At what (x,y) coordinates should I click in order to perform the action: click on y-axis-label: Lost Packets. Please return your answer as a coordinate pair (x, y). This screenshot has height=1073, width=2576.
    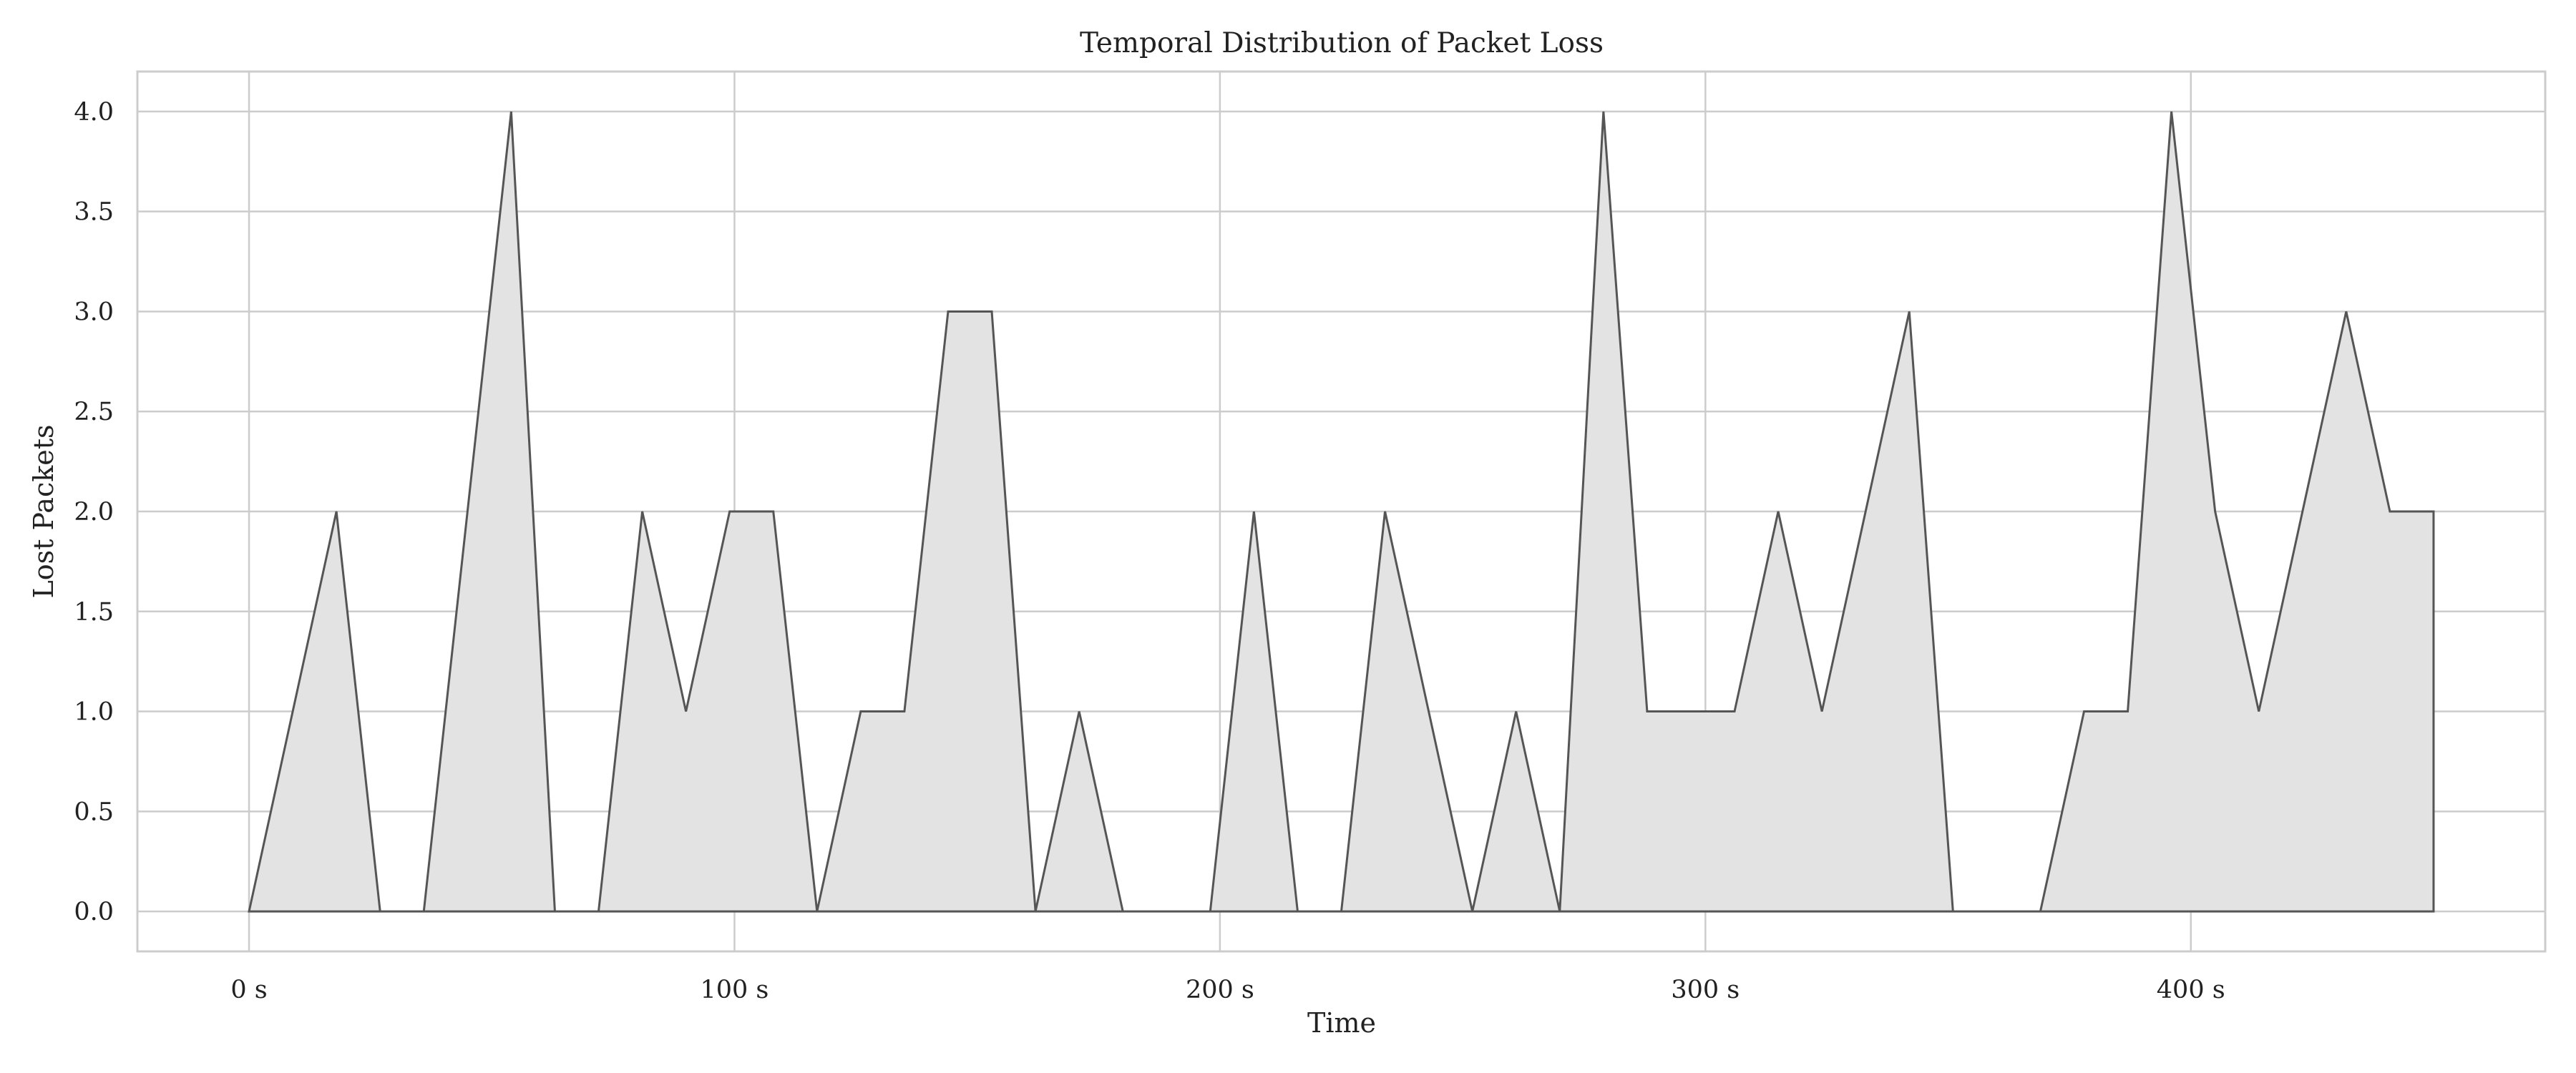
    Looking at the image, I should click on (43, 511).